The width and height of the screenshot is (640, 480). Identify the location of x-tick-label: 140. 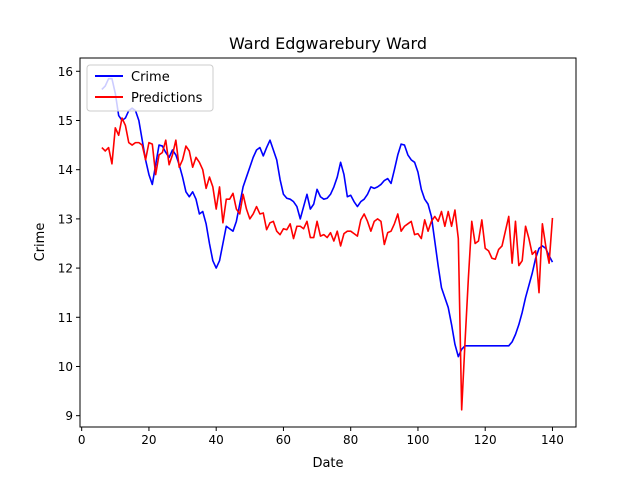
(552, 440).